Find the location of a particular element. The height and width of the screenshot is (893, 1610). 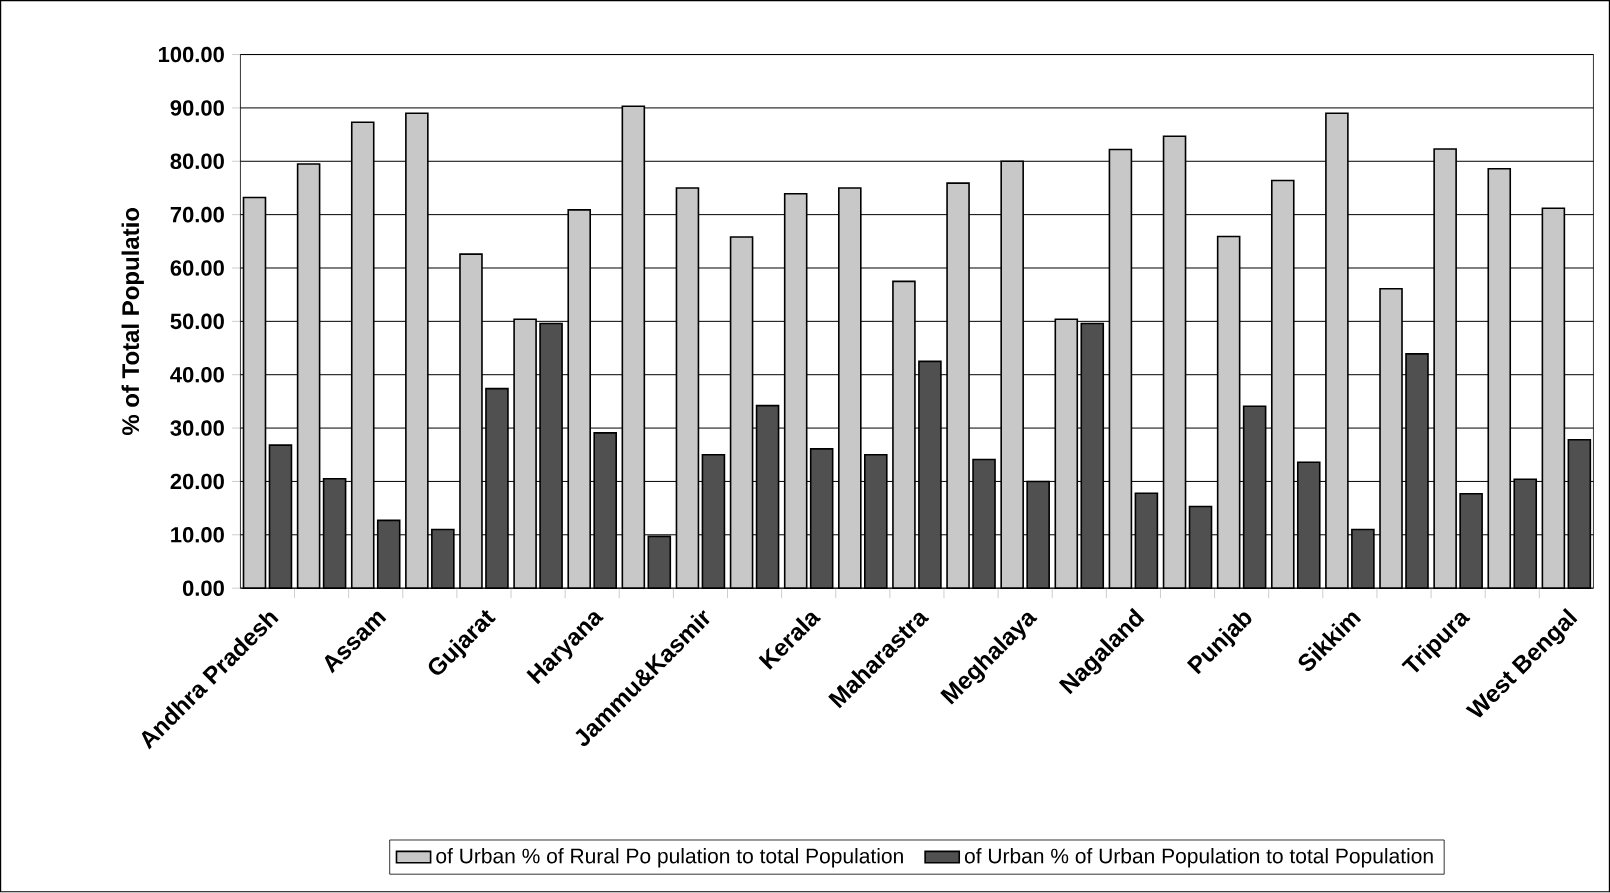

y-axis-title: % of Total Populatio is located at coordinates (132, 322).